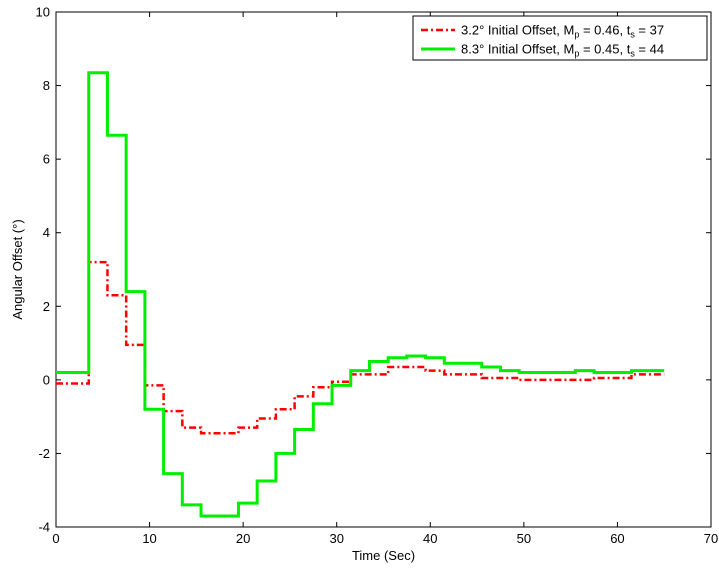 The width and height of the screenshot is (719, 569). I want to click on legend-label-part: = 0.46, t, so click(604, 30).